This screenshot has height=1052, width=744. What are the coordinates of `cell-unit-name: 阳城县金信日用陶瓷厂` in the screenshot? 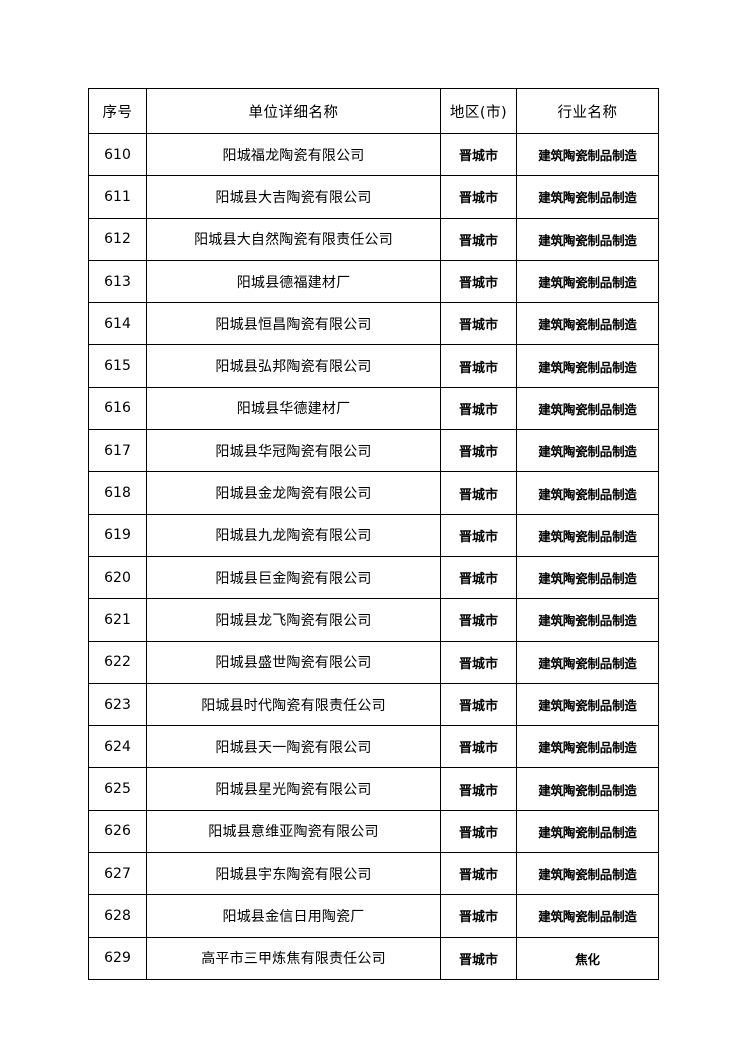 It's located at (293, 916).